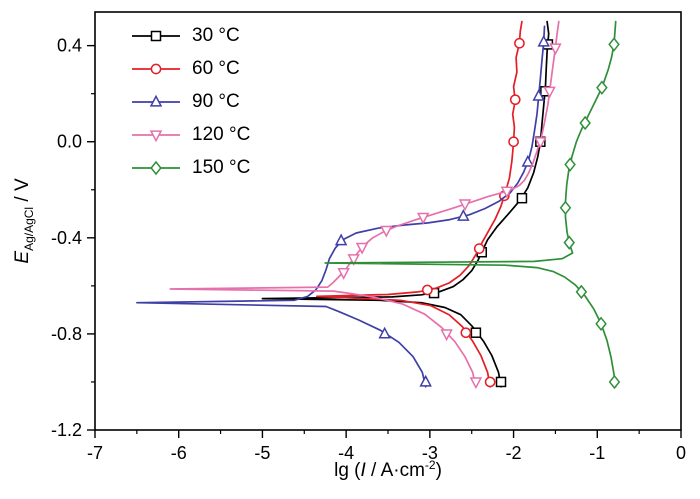 The width and height of the screenshot is (700, 499). What do you see at coordinates (395, 471) in the screenshot?
I see `x-axis-mid: / A·cm` at bounding box center [395, 471].